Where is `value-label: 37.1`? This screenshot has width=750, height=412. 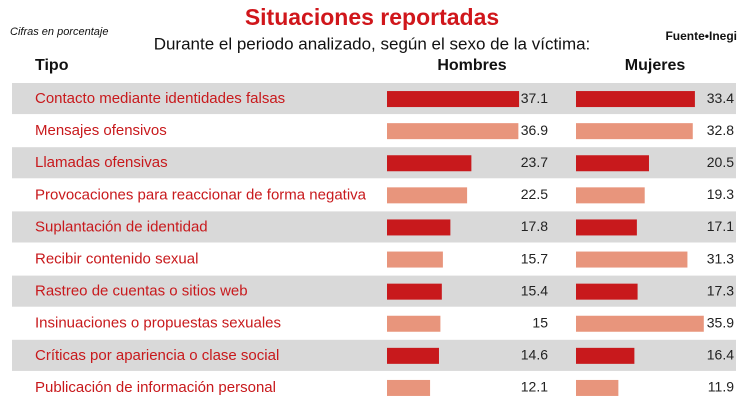
value-label: 37.1 is located at coordinates (534, 98).